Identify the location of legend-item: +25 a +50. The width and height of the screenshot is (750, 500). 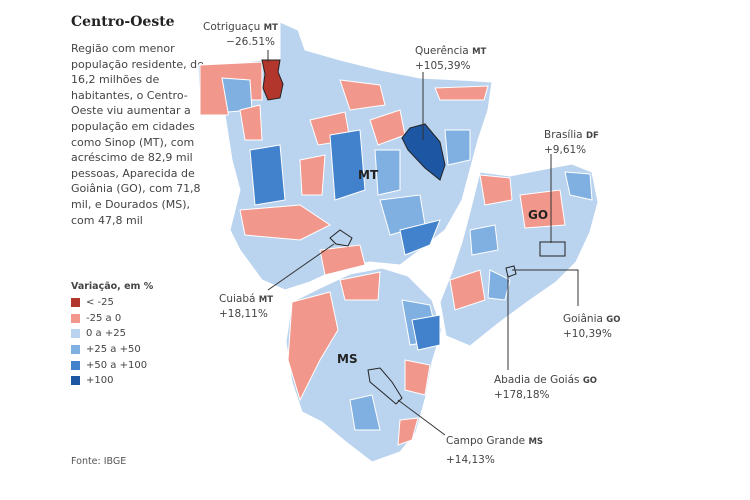
(112, 350).